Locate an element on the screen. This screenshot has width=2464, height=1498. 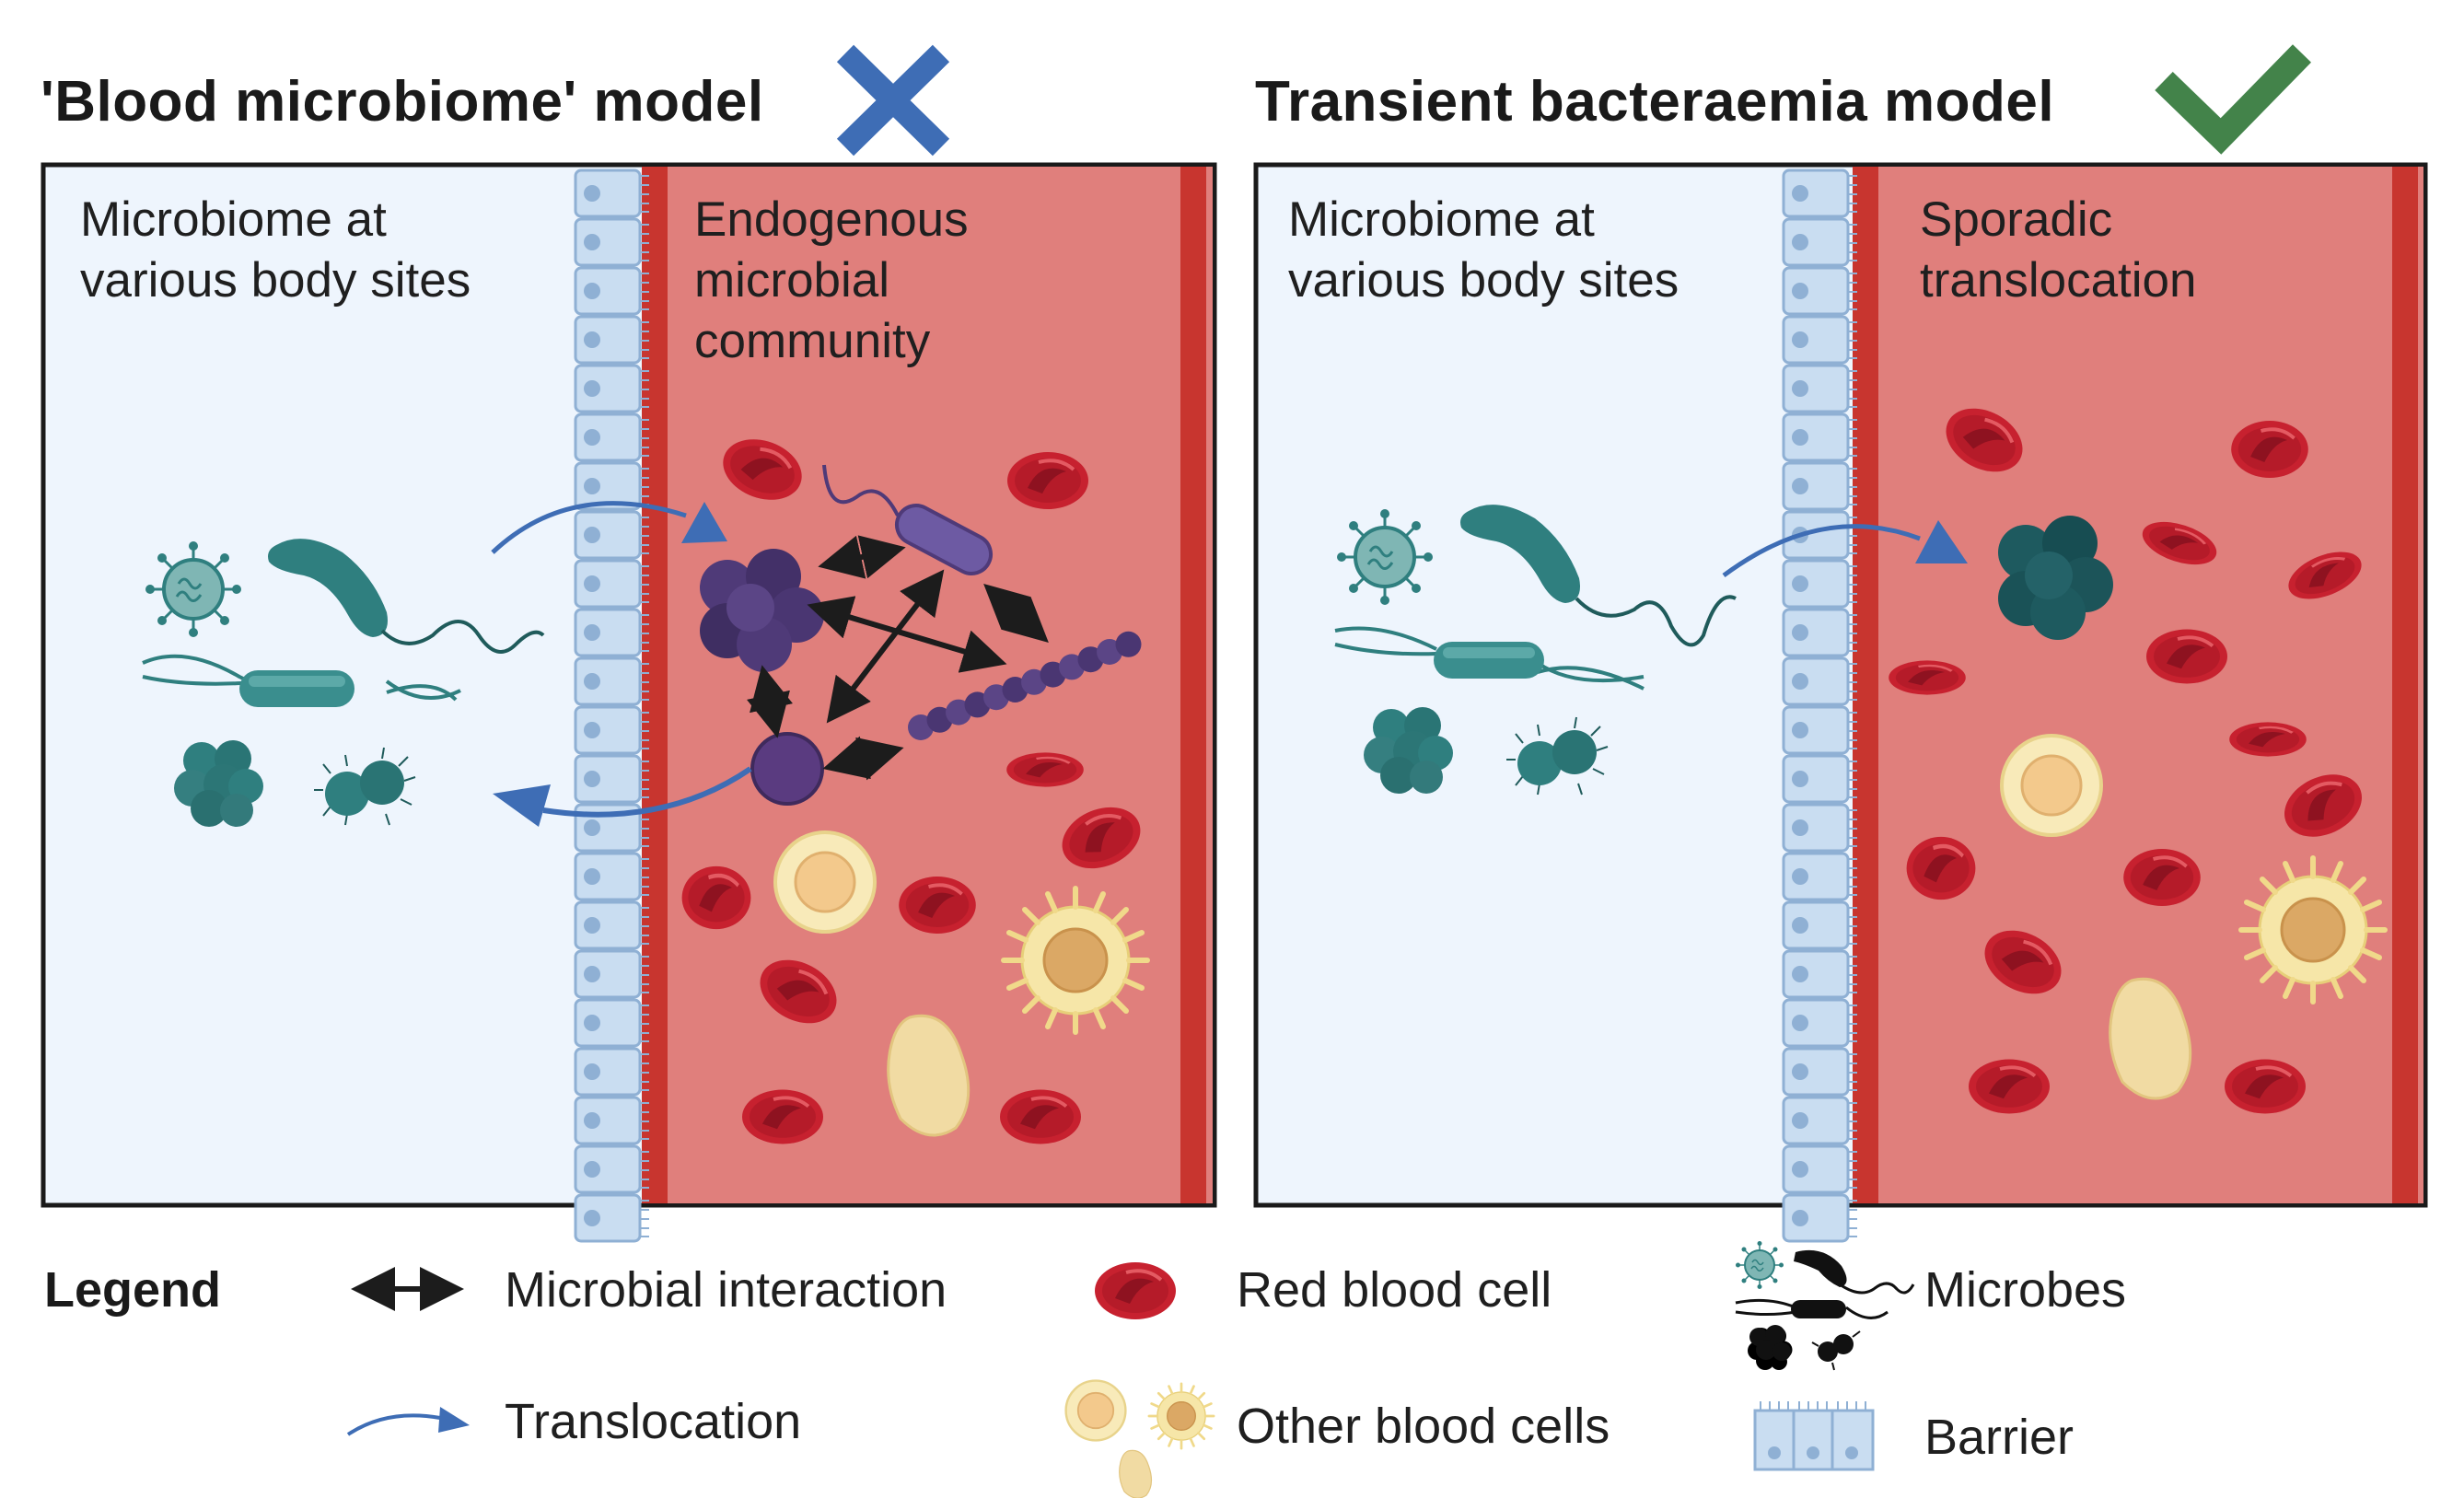
curved-arrow-icon is located at coordinates (408, 1421).